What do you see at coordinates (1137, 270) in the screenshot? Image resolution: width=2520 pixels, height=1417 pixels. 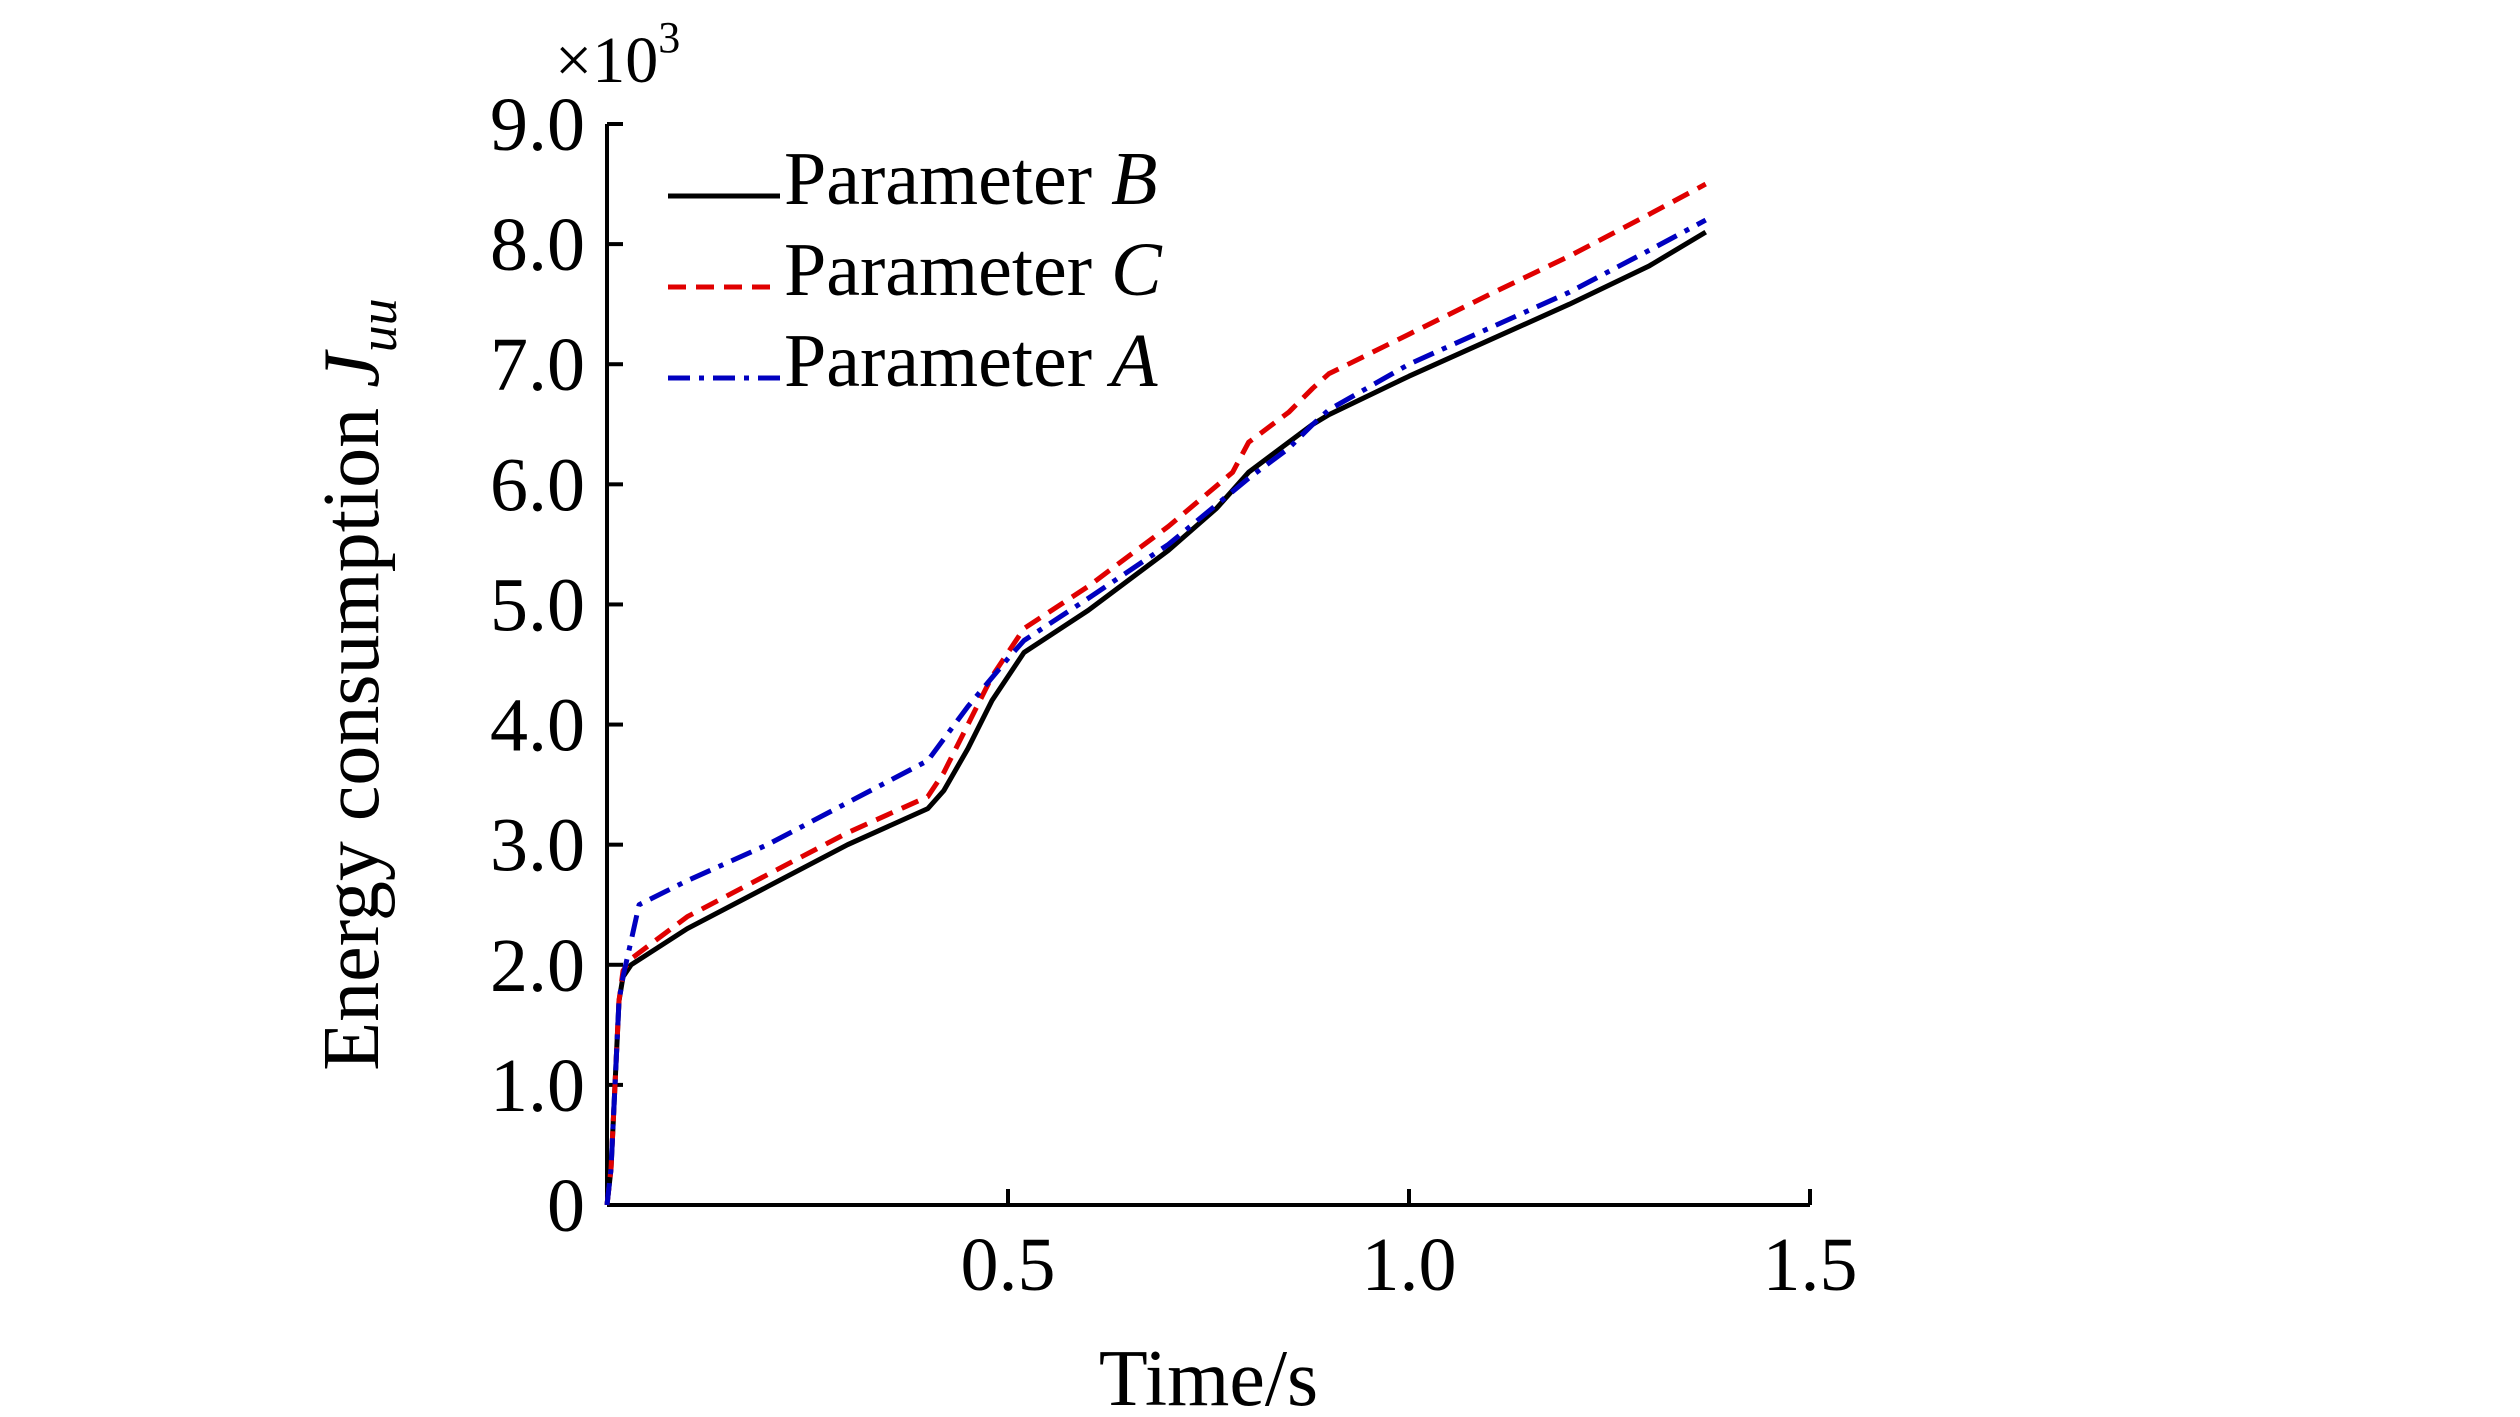 I see `legend-label-variable: C` at bounding box center [1137, 270].